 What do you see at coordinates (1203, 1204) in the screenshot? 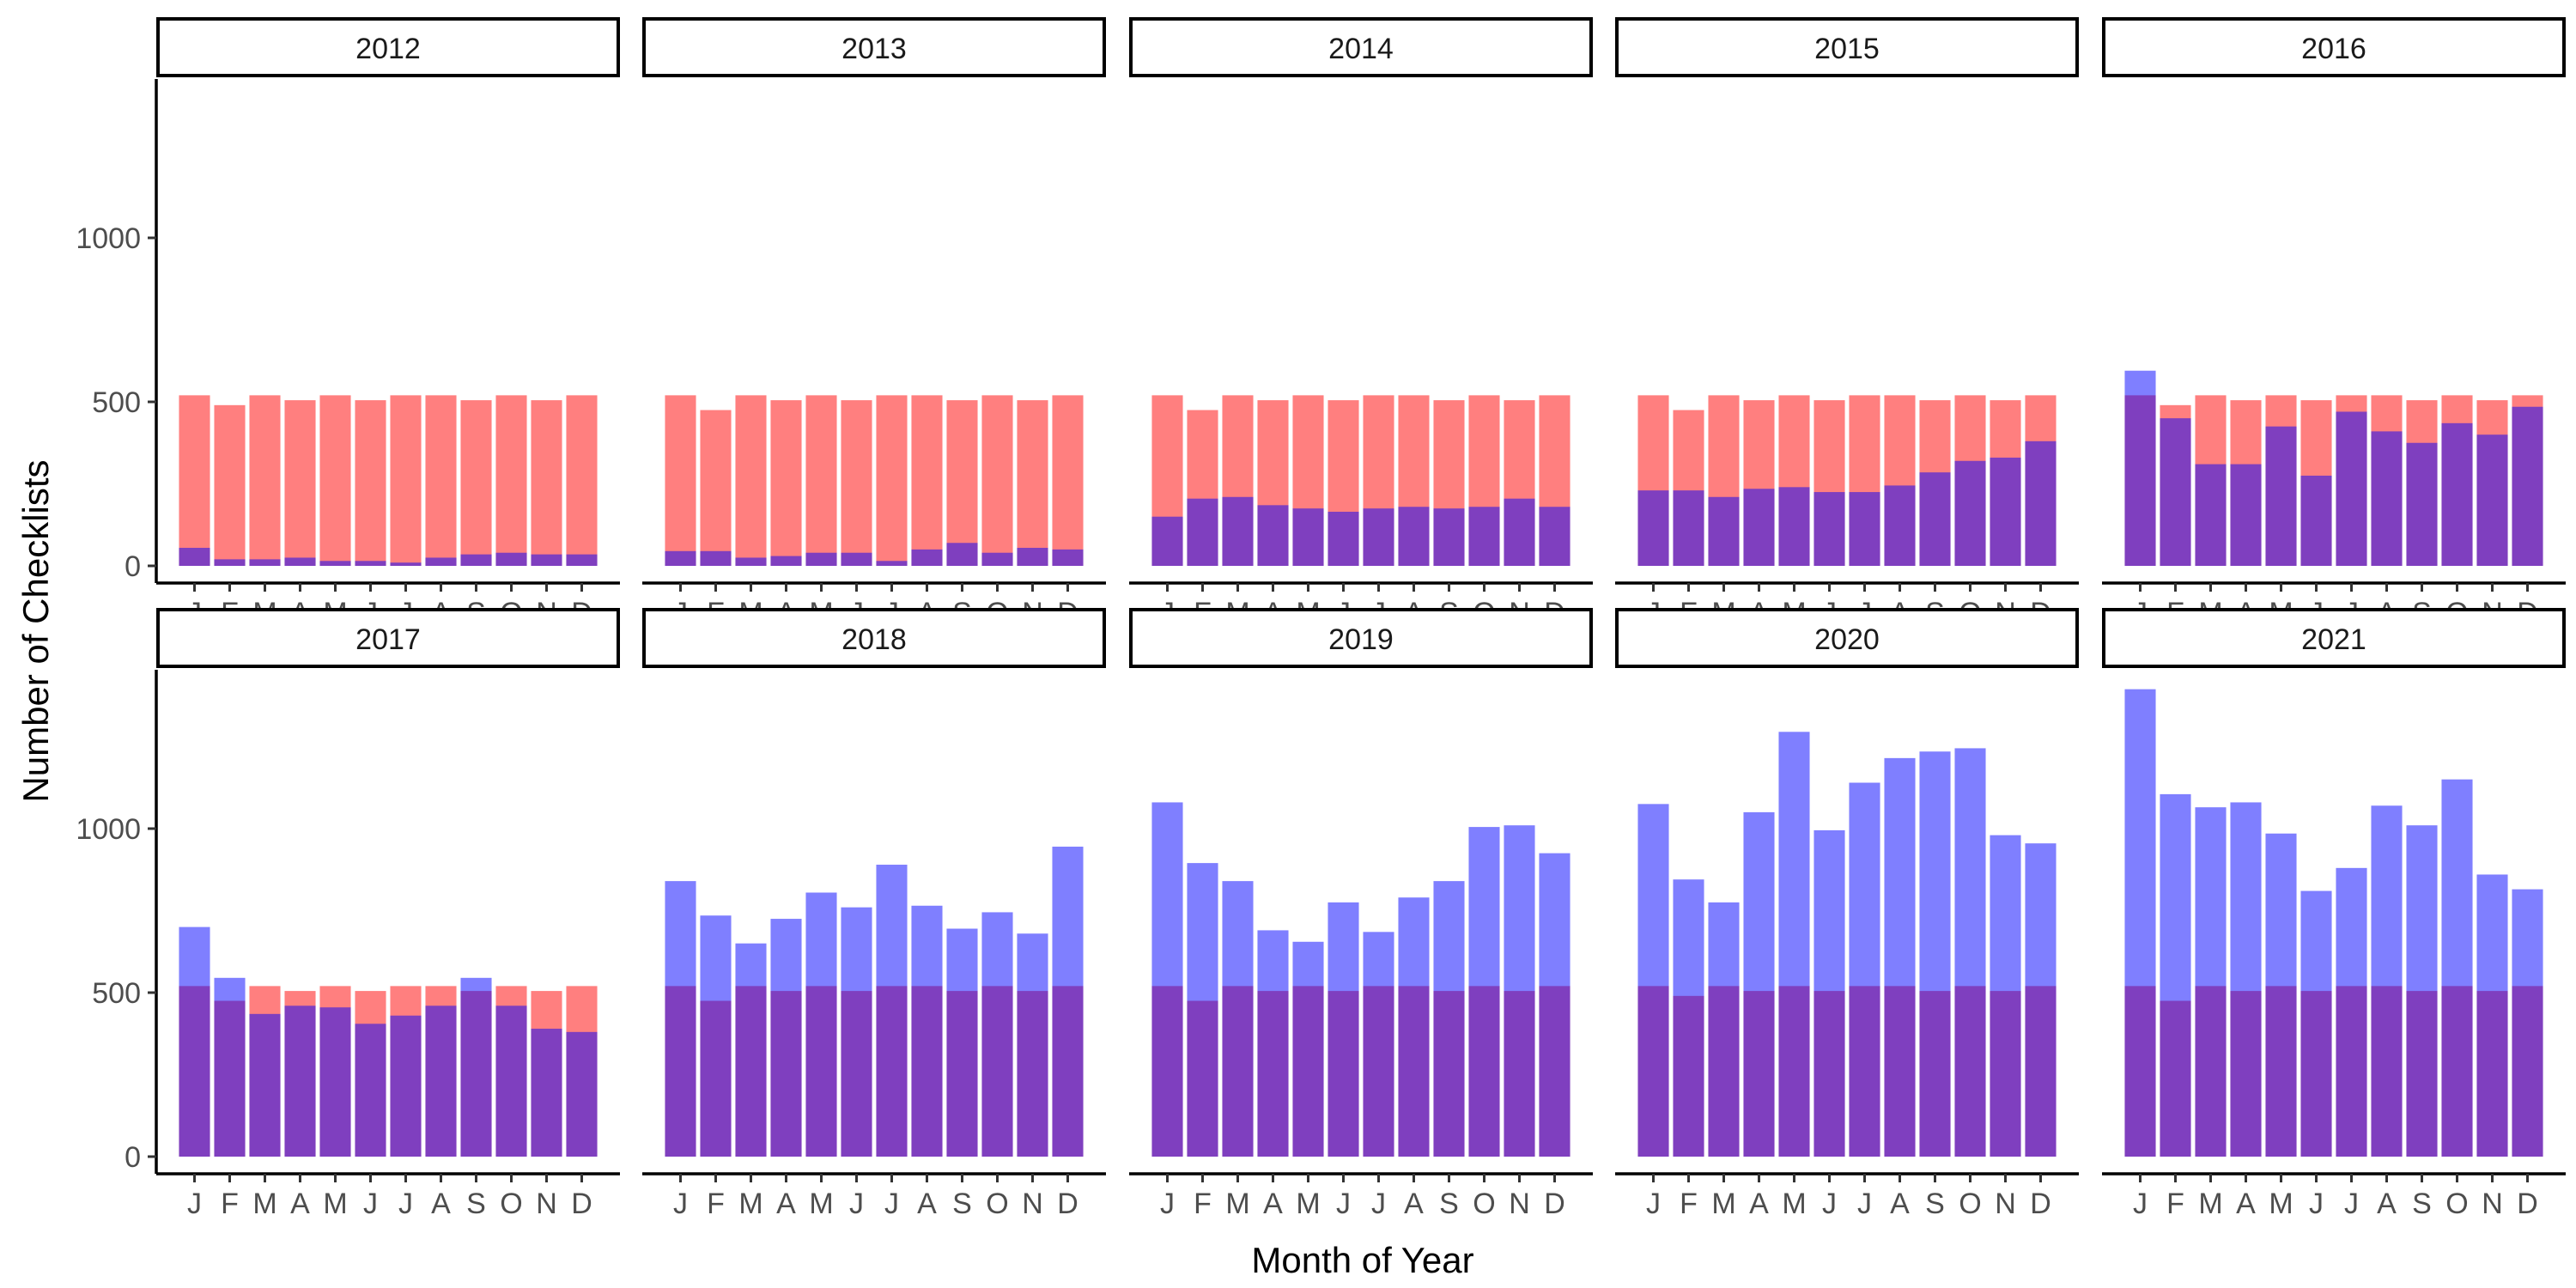
I see `x-tick-label: F` at bounding box center [1203, 1204].